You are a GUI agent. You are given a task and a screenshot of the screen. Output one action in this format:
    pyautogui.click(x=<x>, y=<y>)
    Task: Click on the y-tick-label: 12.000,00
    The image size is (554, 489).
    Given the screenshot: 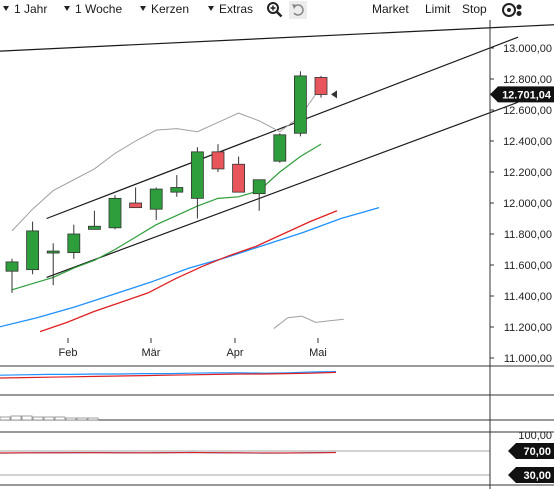 What is the action you would take?
    pyautogui.click(x=527, y=204)
    